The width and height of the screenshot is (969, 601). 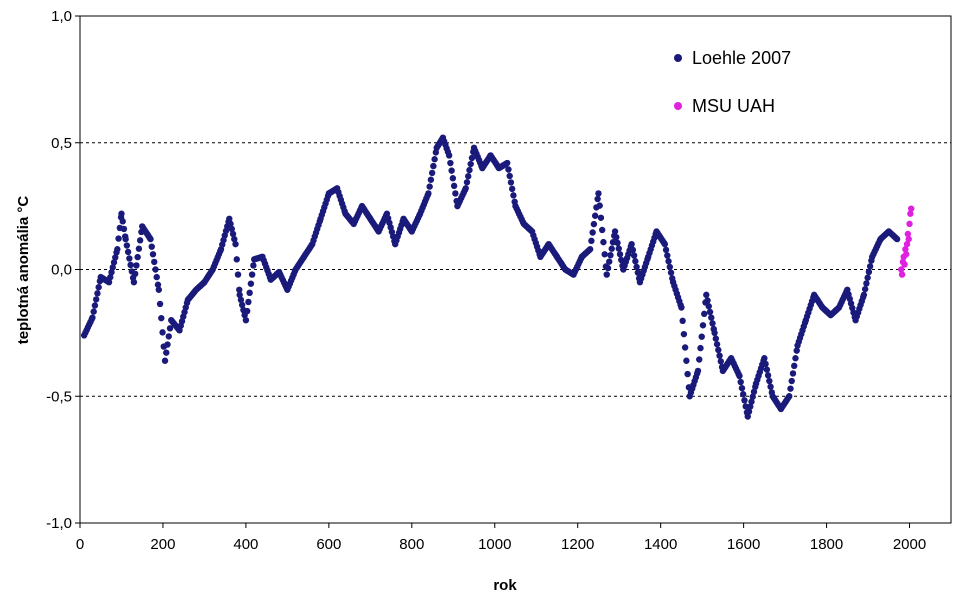 What do you see at coordinates (245, 544) in the screenshot?
I see `x-tick-label: 400` at bounding box center [245, 544].